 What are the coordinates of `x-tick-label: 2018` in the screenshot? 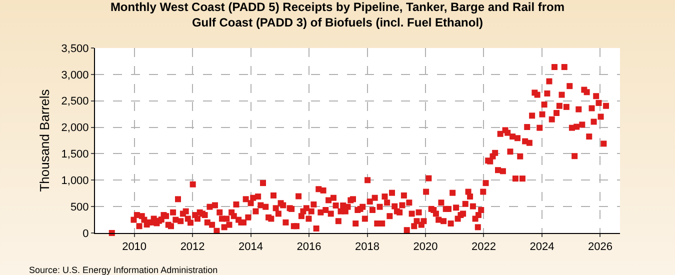 It's located at (367, 247).